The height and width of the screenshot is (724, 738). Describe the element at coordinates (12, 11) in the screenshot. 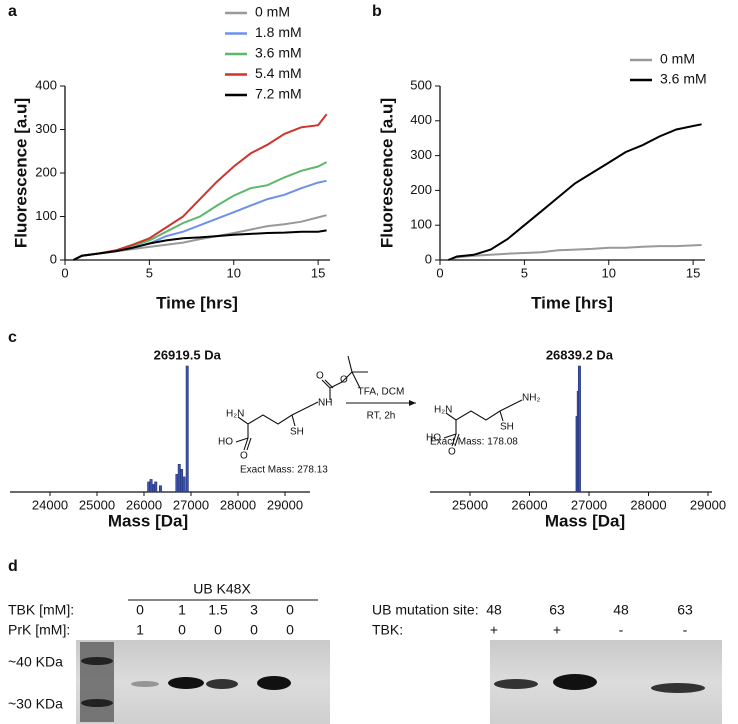

I see `panel-label: a` at that location.